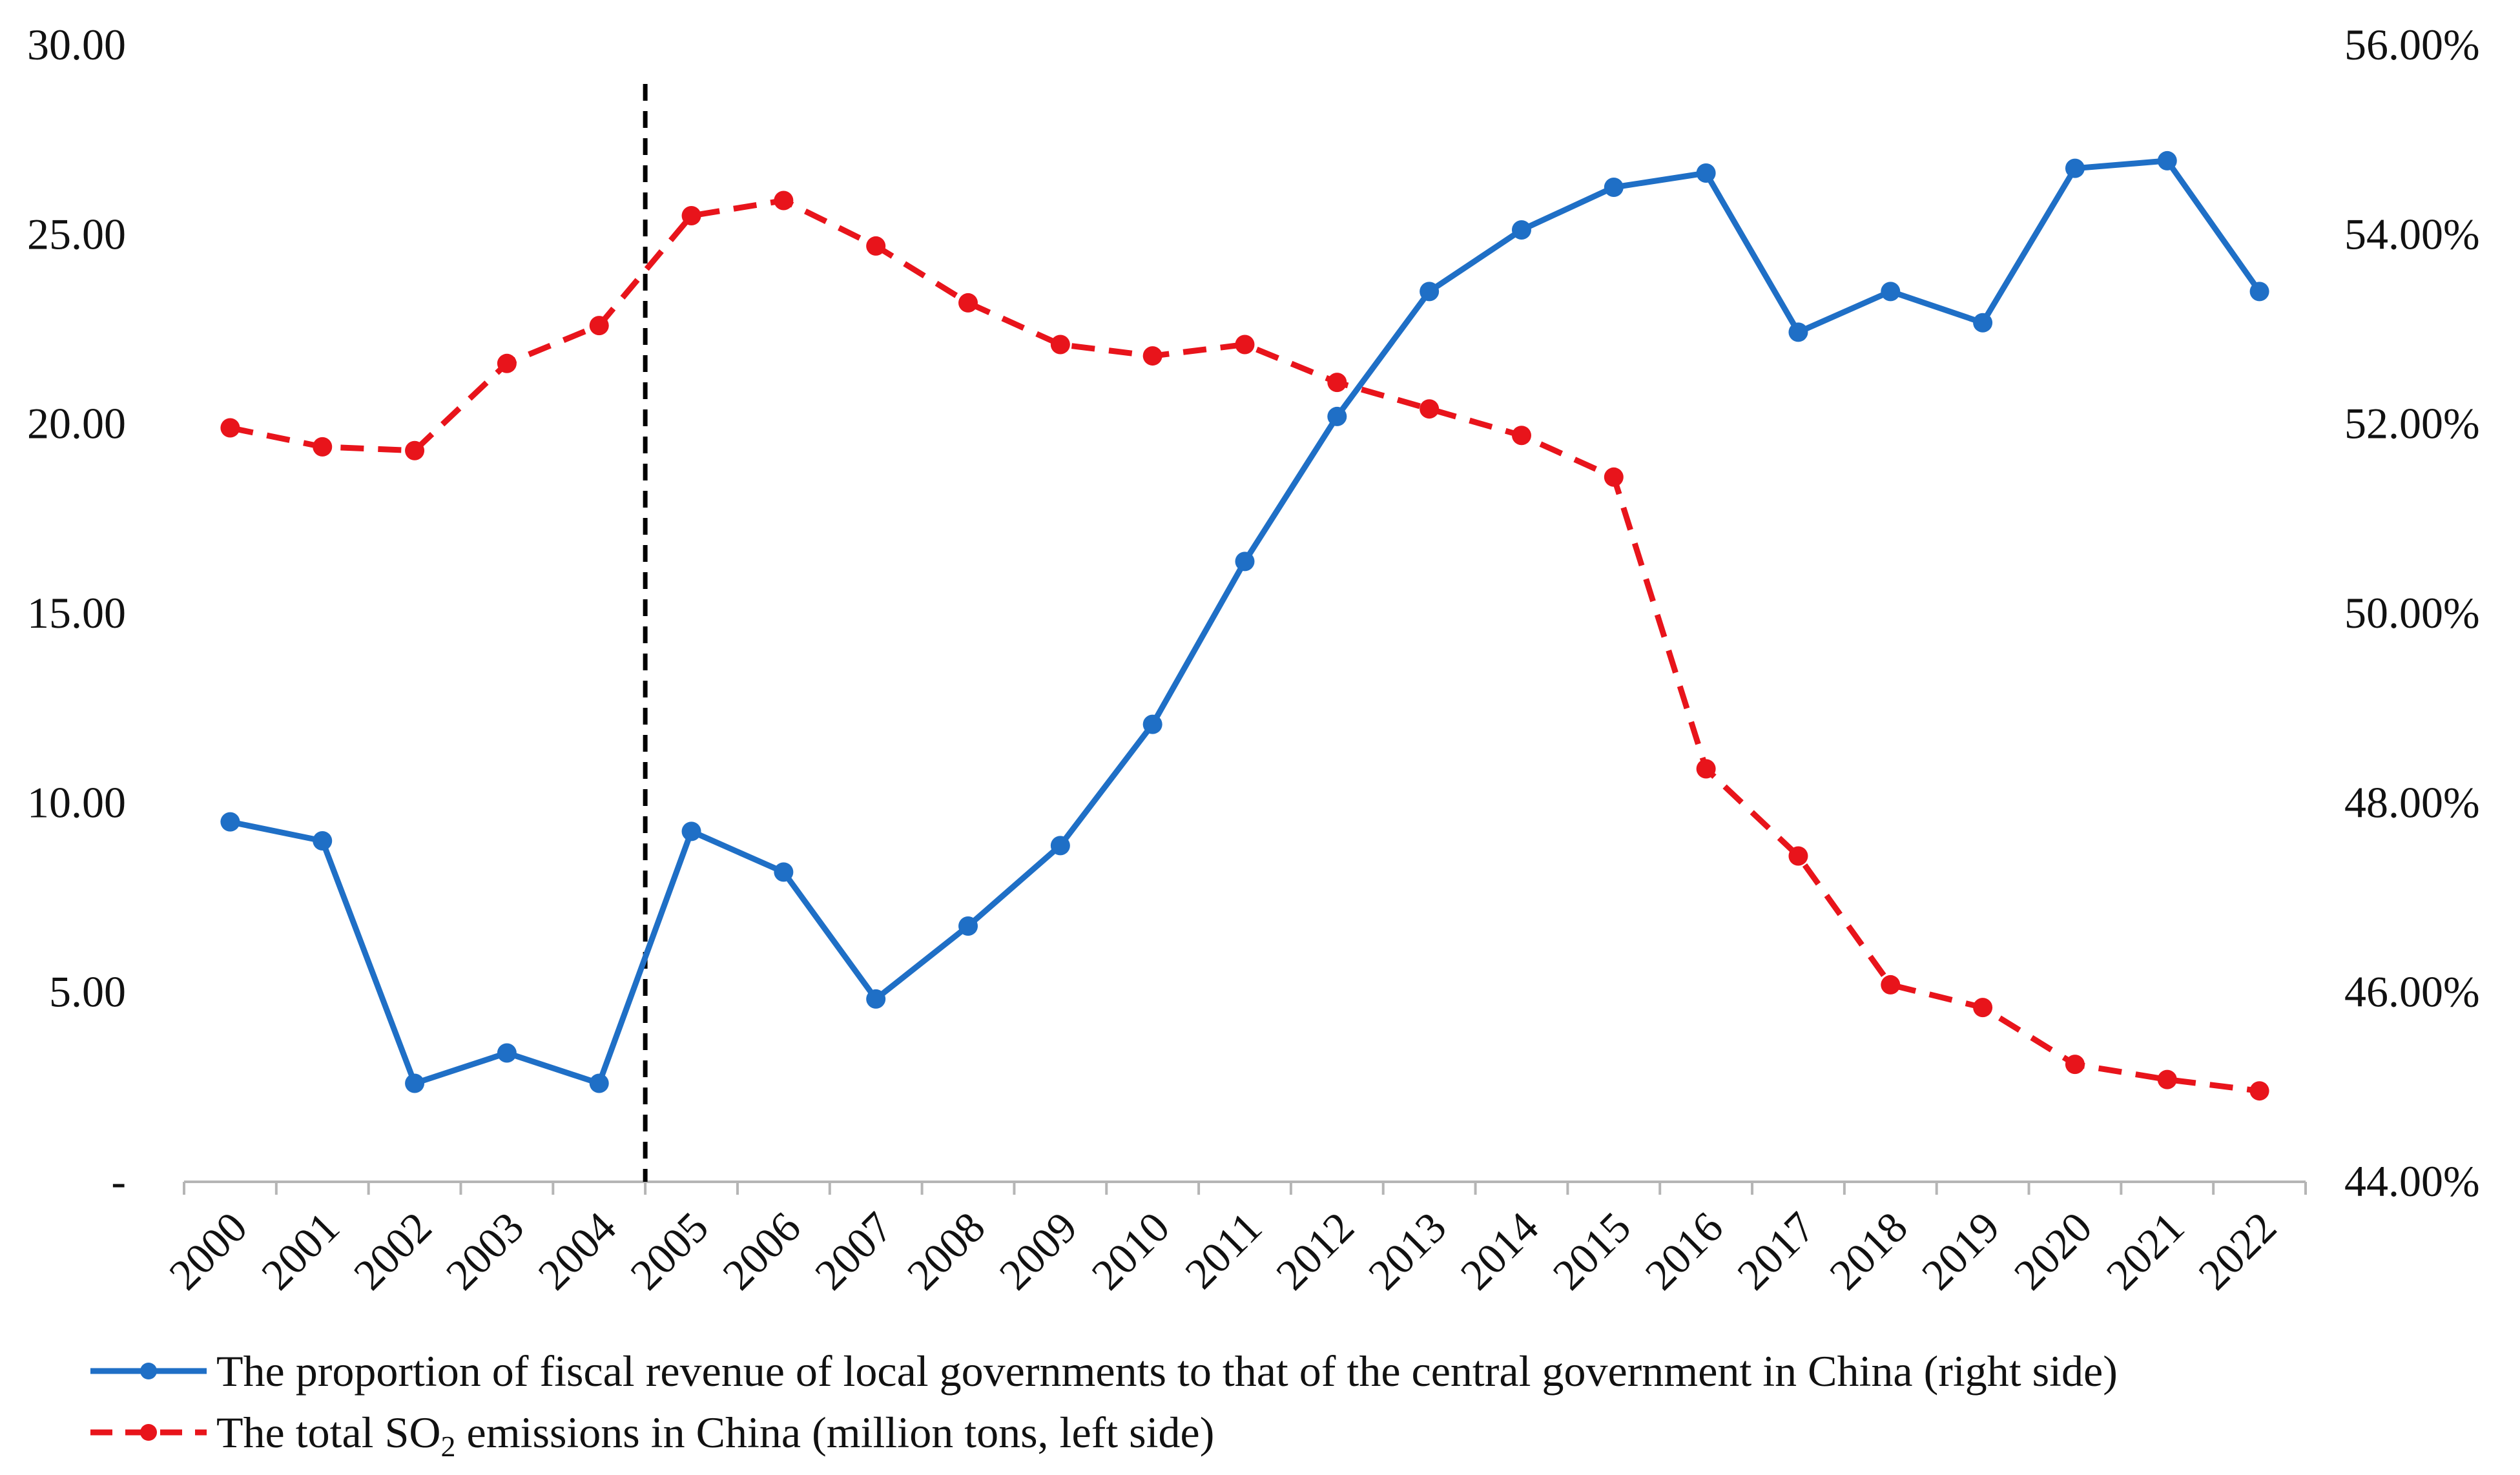  I want to click on x-tick-label: 2010, so click(1130, 1250).